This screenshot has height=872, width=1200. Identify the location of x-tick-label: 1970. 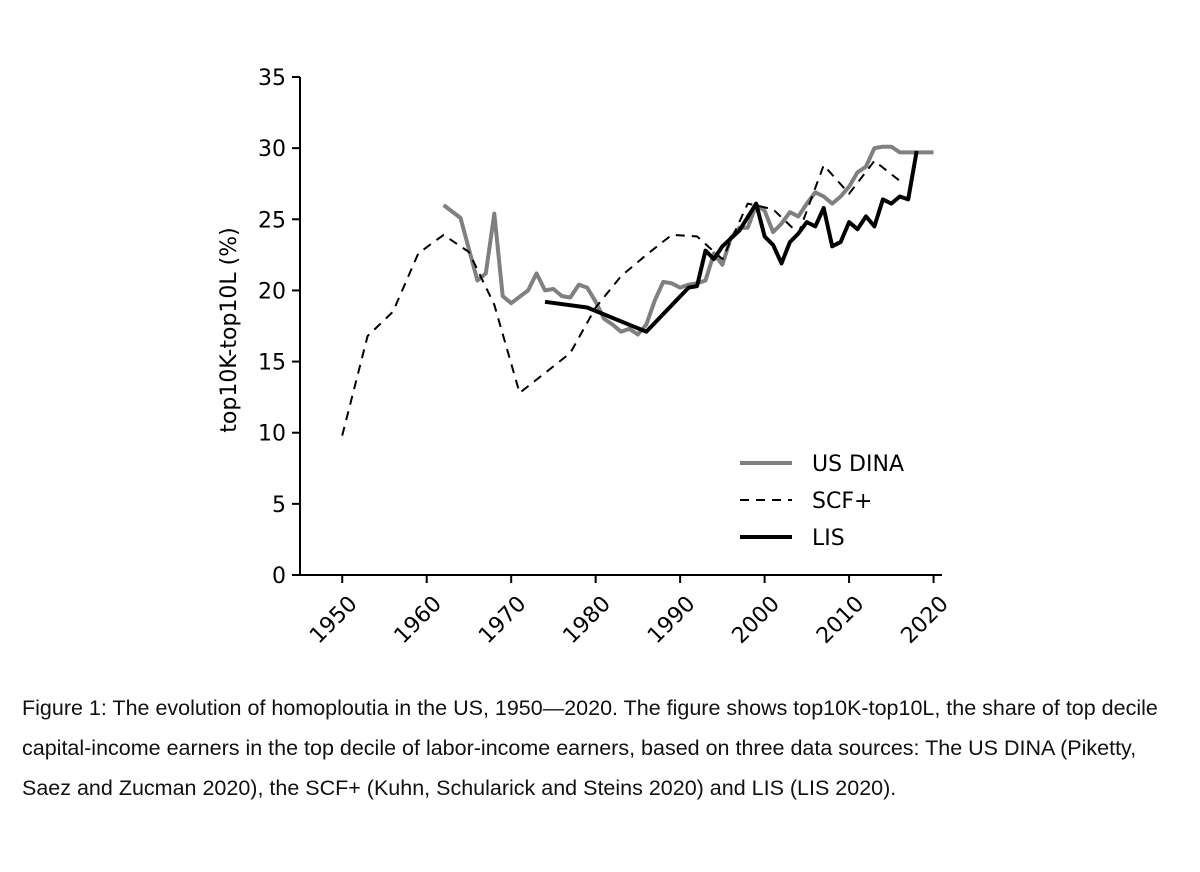
(502, 620).